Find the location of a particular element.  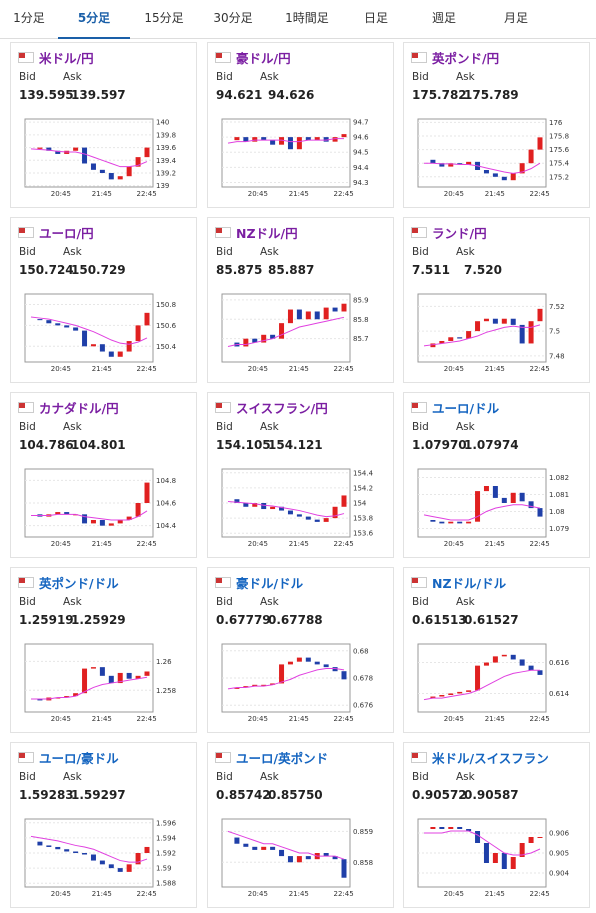

y-tick-label: 150.6 is located at coordinates (166, 326).